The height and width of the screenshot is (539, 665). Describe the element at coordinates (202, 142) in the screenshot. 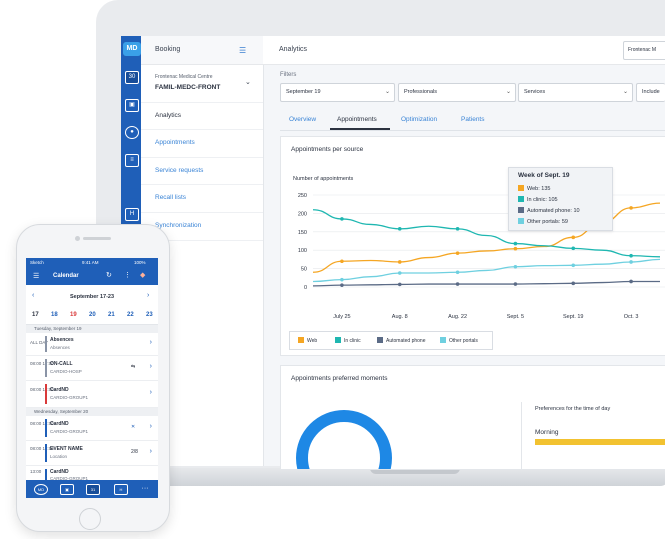

I see `sidebar-item-appointments: Appointments` at that location.